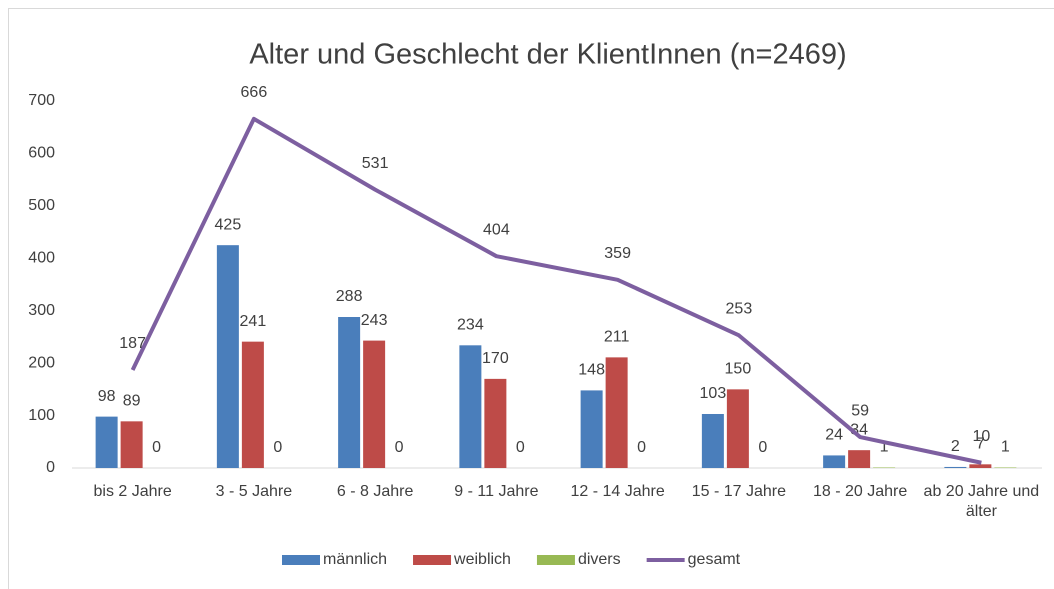 The width and height of the screenshot is (1054, 589). Describe the element at coordinates (41, 153) in the screenshot. I see `y-tick-label: 600` at that location.